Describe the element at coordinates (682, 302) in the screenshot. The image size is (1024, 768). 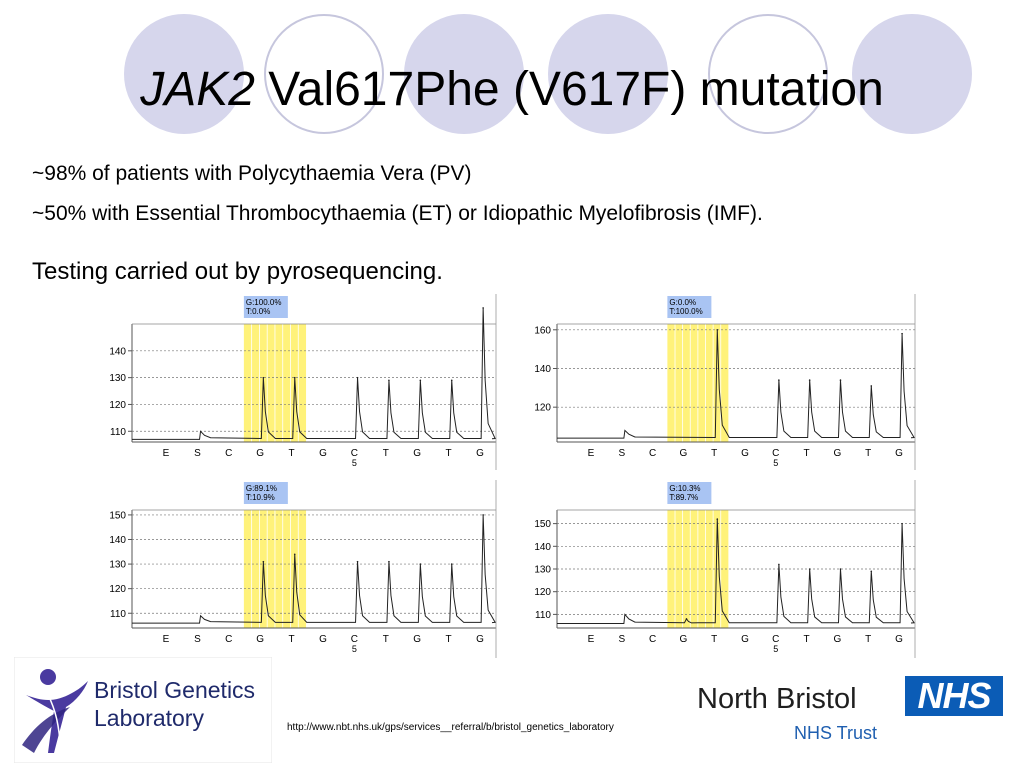
I see `allele-frequency-label: G:0.0%` at that location.